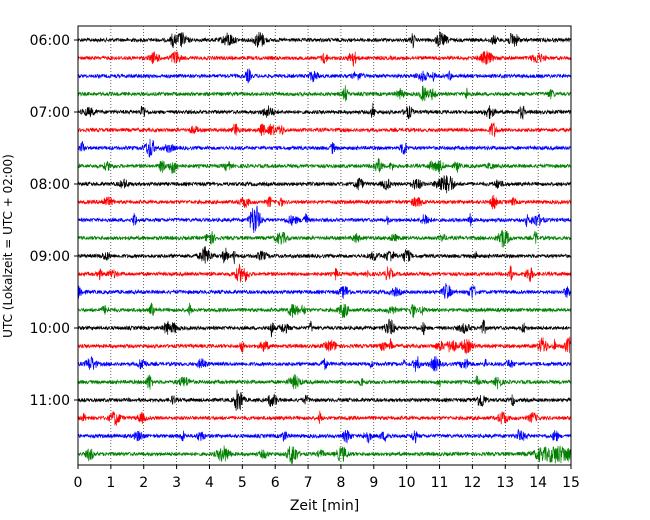 The image size is (650, 520). Describe the element at coordinates (538, 483) in the screenshot. I see `x-tick-label-14: 14` at that location.